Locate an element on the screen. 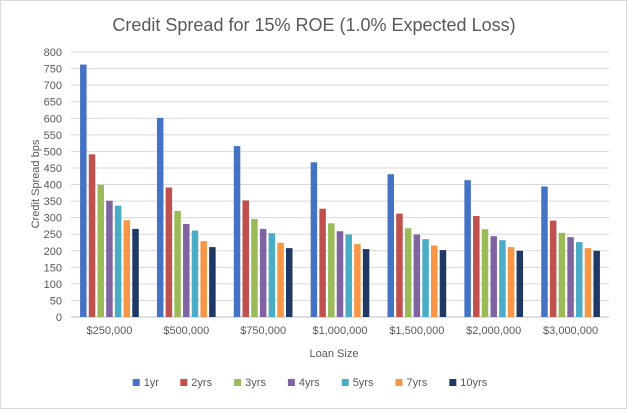 Image resolution: width=627 pixels, height=413 pixels. y-tick-label: 450 is located at coordinates (53, 169).